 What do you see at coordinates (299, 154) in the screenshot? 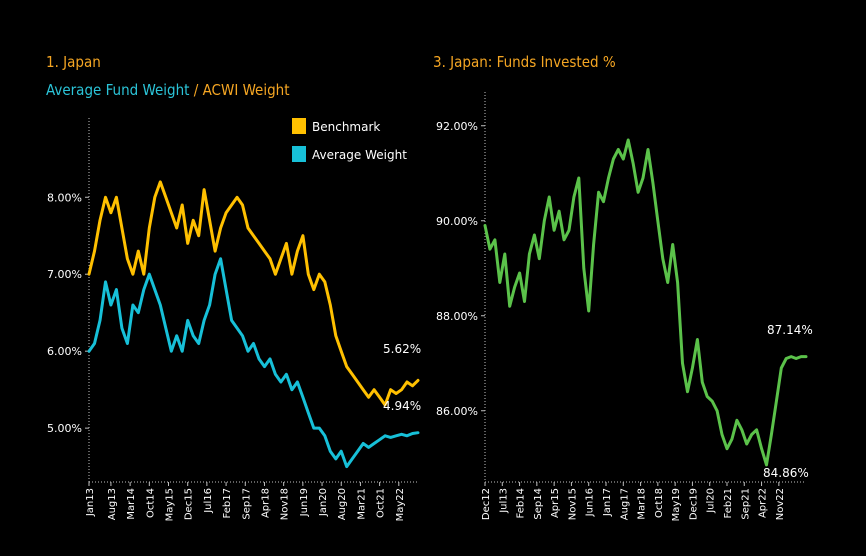
I see `legend-swatch-average-weight` at bounding box center [299, 154].